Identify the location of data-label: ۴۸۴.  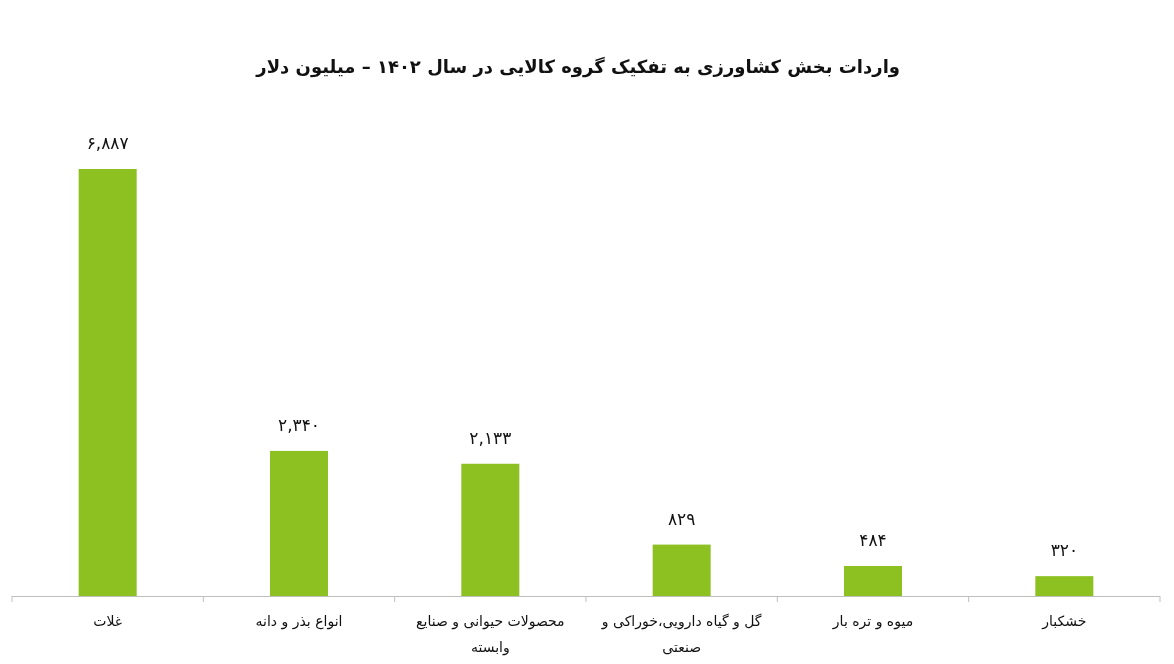
(873, 539).